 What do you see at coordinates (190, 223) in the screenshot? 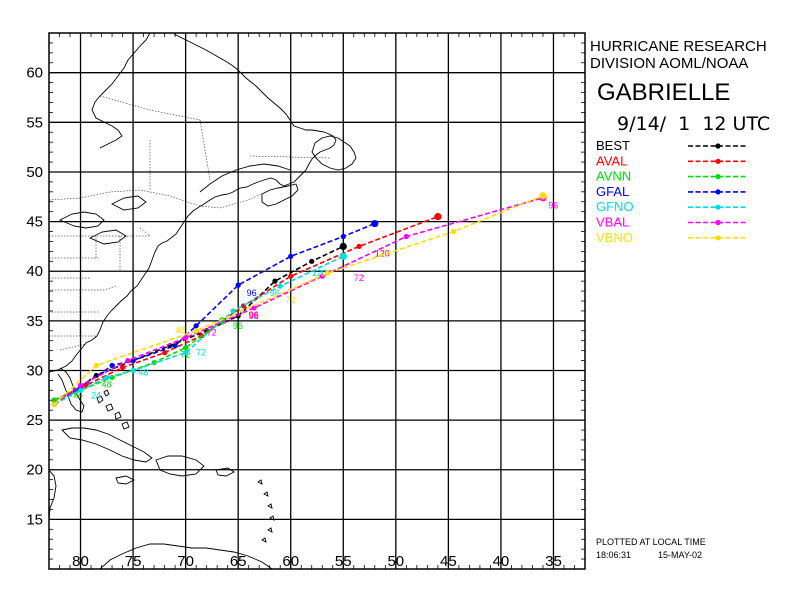
I see `political-boundaries` at bounding box center [190, 223].